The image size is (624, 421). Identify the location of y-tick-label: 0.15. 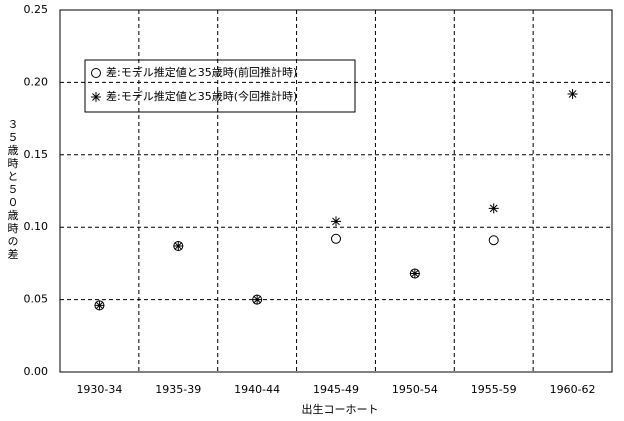
(36, 154).